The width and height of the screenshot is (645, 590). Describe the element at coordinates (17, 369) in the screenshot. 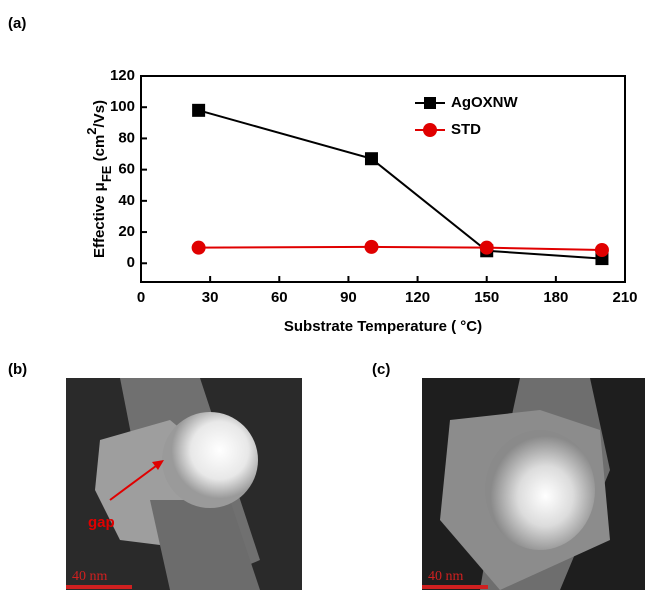

I see `panel-label: (b)` at that location.